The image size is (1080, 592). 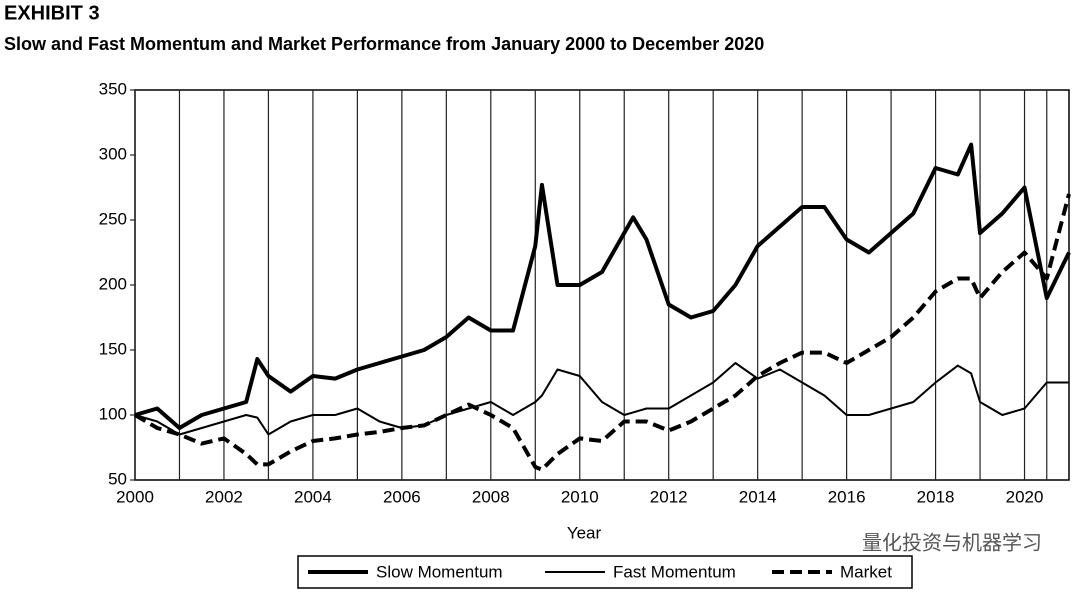 I want to click on watermark: 量化投资与机器学习, so click(x=952, y=542).